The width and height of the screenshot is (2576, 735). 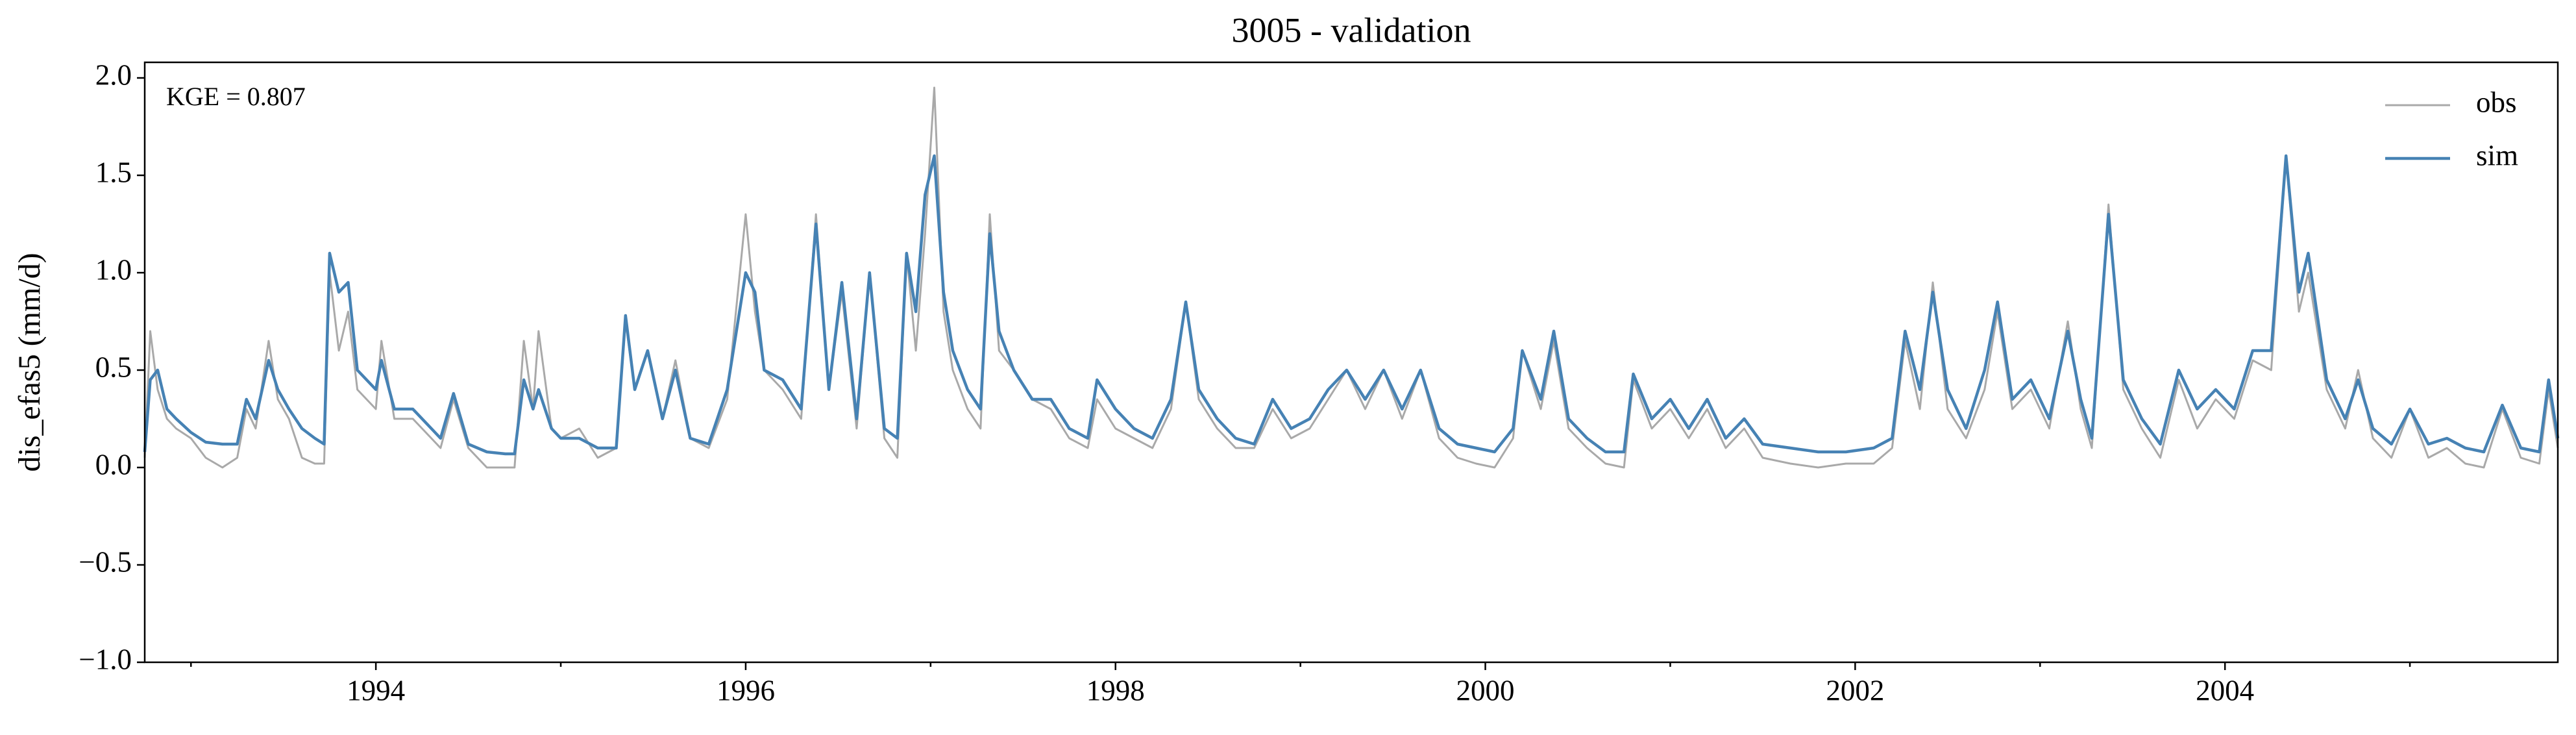 I want to click on y-tick-label: 1.5, so click(x=113, y=172).